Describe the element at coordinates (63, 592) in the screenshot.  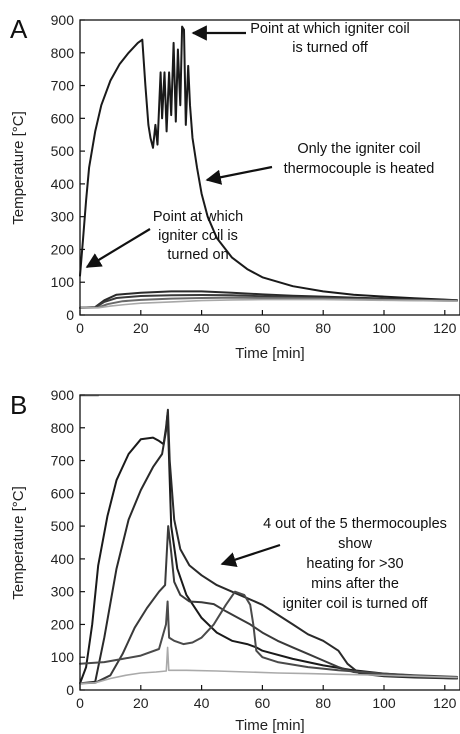
I see `panel-b-y-tick-label: 300` at that location.